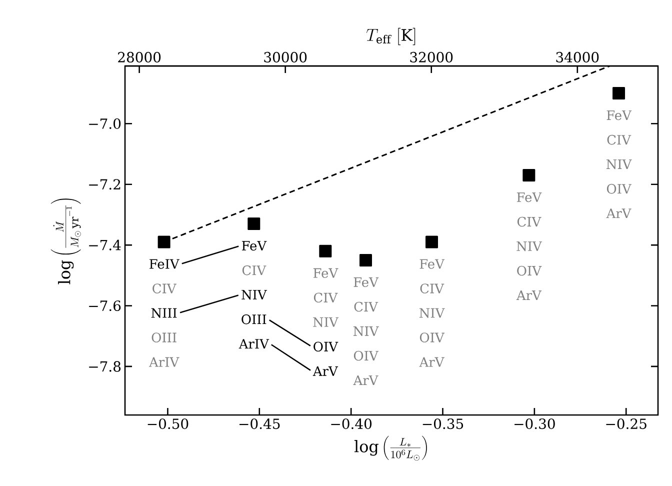  What do you see at coordinates (391, 37) in the screenshot?
I see `x2-axis-title: $T_{\mathrm{eff}}\ \mathrm{[K]}$` at bounding box center [391, 37].